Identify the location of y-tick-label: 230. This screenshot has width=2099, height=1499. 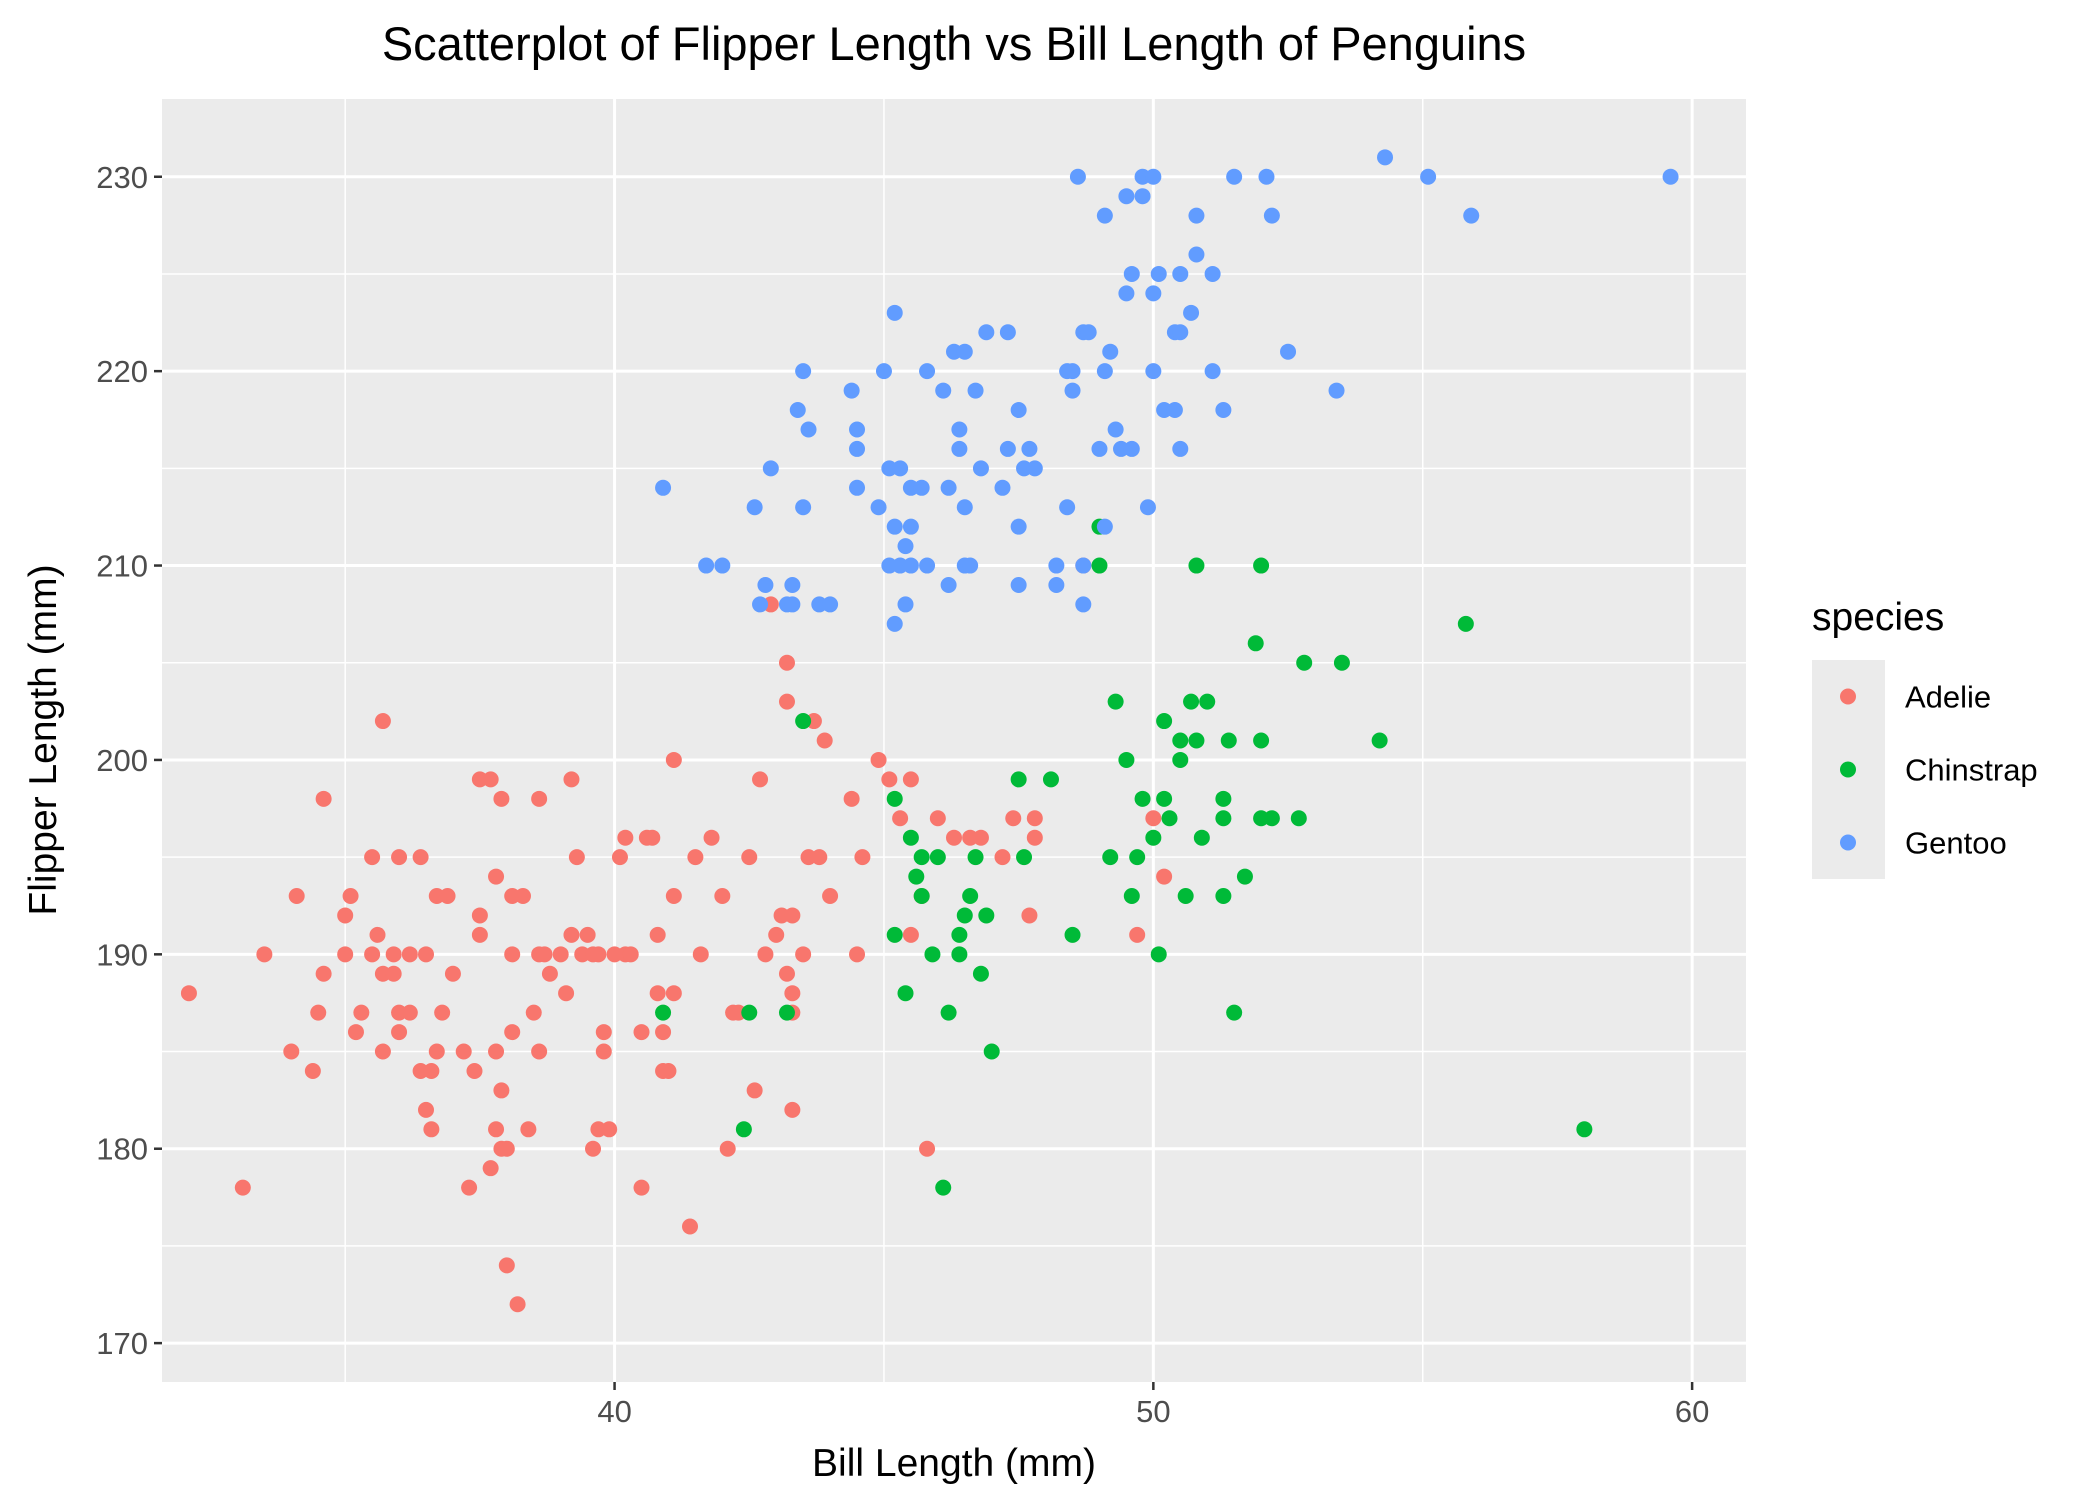
(122, 177).